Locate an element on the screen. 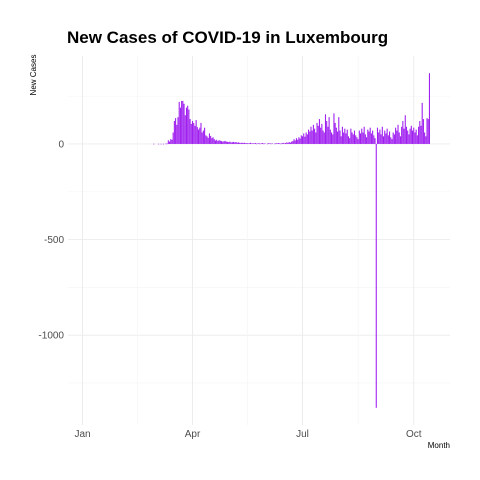  x-axis-title: Month is located at coordinates (439, 445).